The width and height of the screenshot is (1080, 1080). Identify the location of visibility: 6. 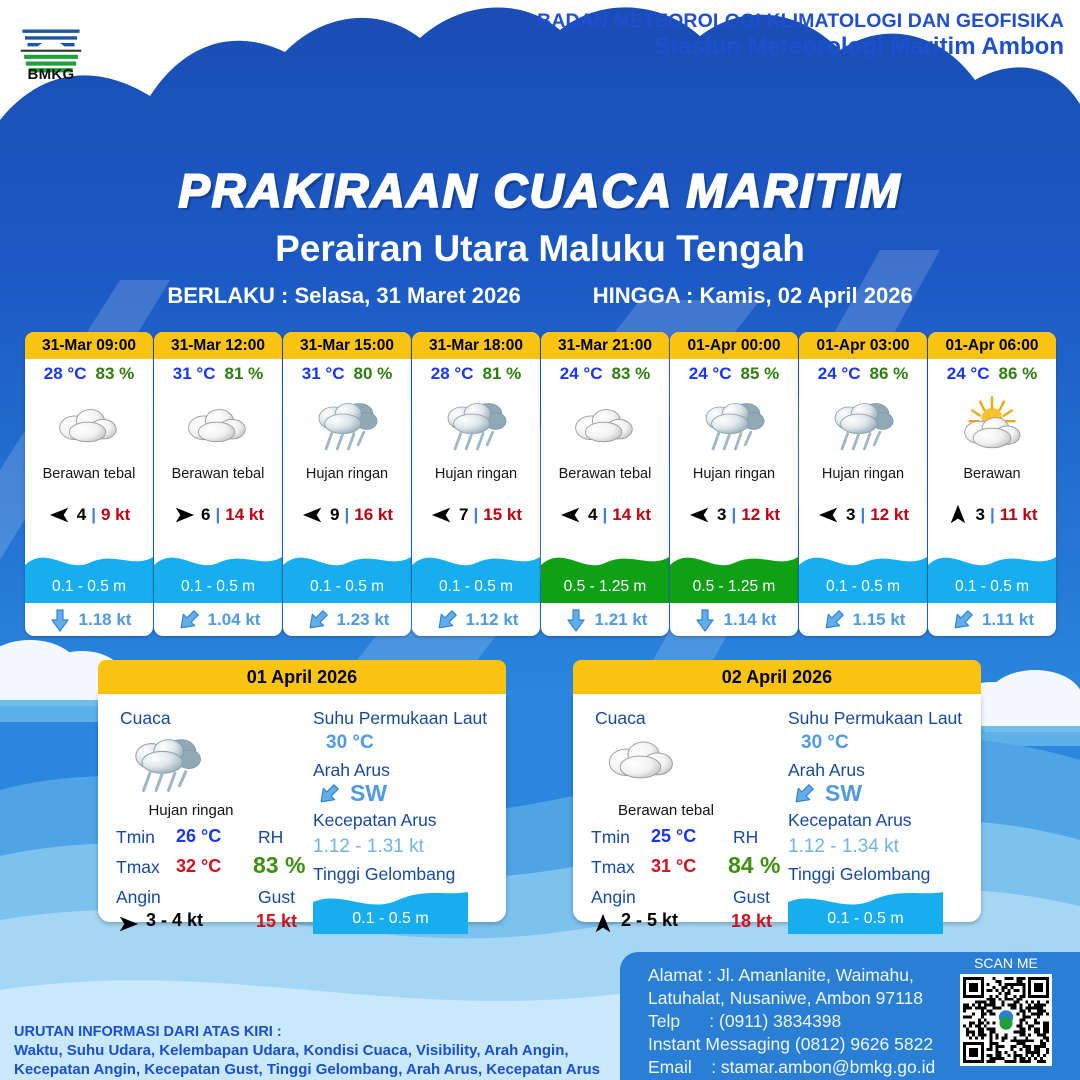
(206, 514).